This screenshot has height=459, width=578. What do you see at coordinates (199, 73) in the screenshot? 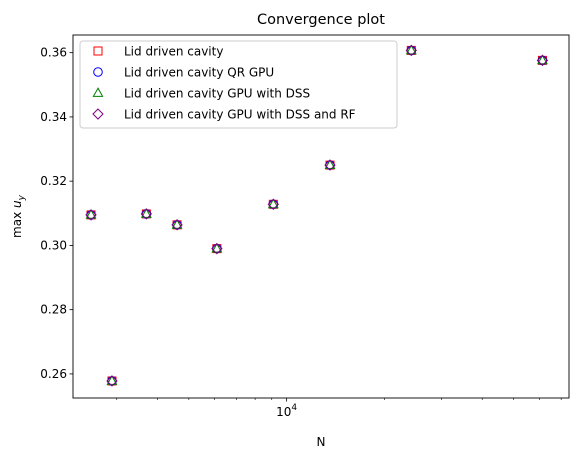
I see `legend-entry: Lid driven cavity QR GPU` at bounding box center [199, 73].